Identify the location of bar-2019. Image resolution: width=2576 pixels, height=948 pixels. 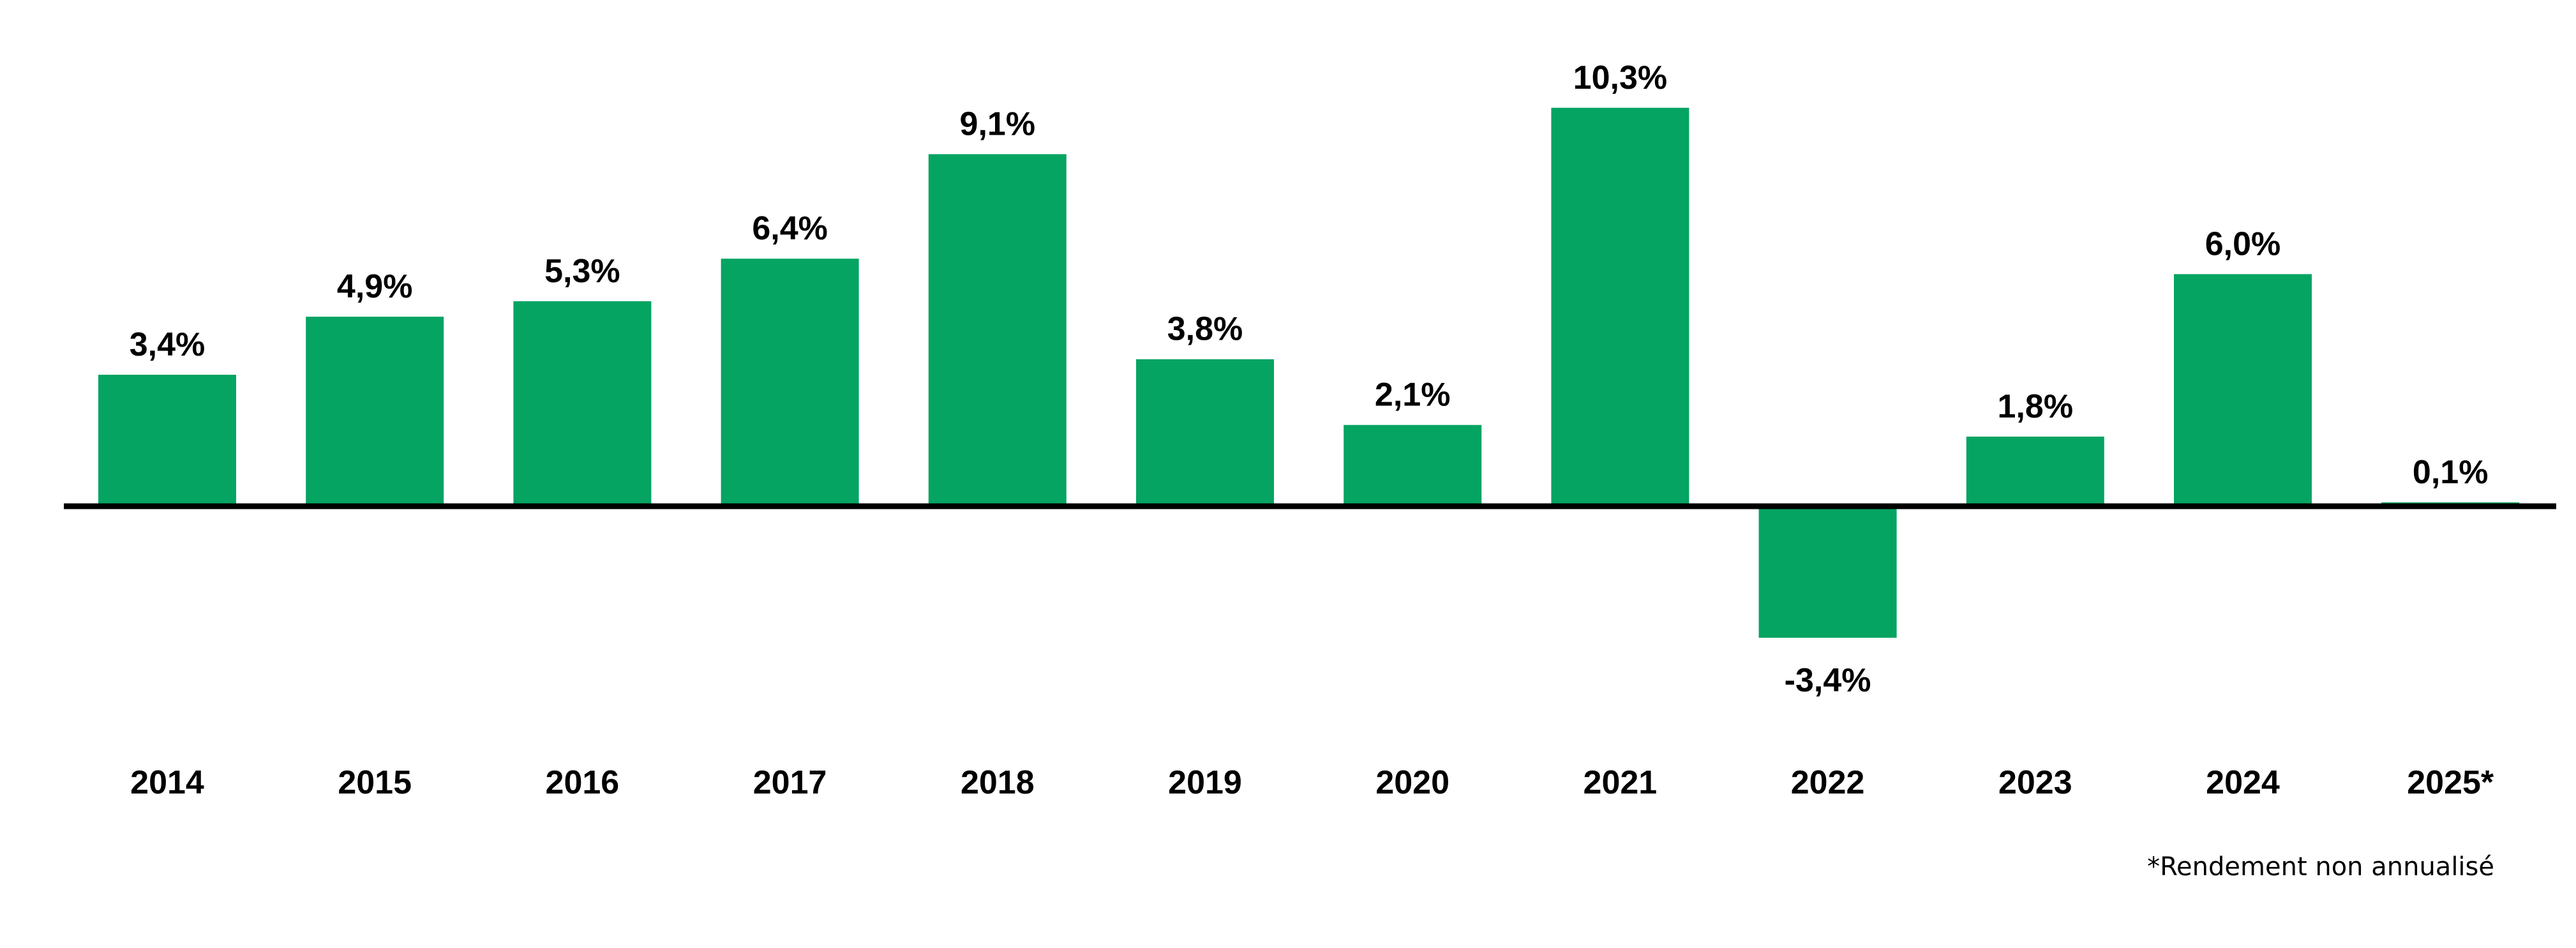
(1205, 432).